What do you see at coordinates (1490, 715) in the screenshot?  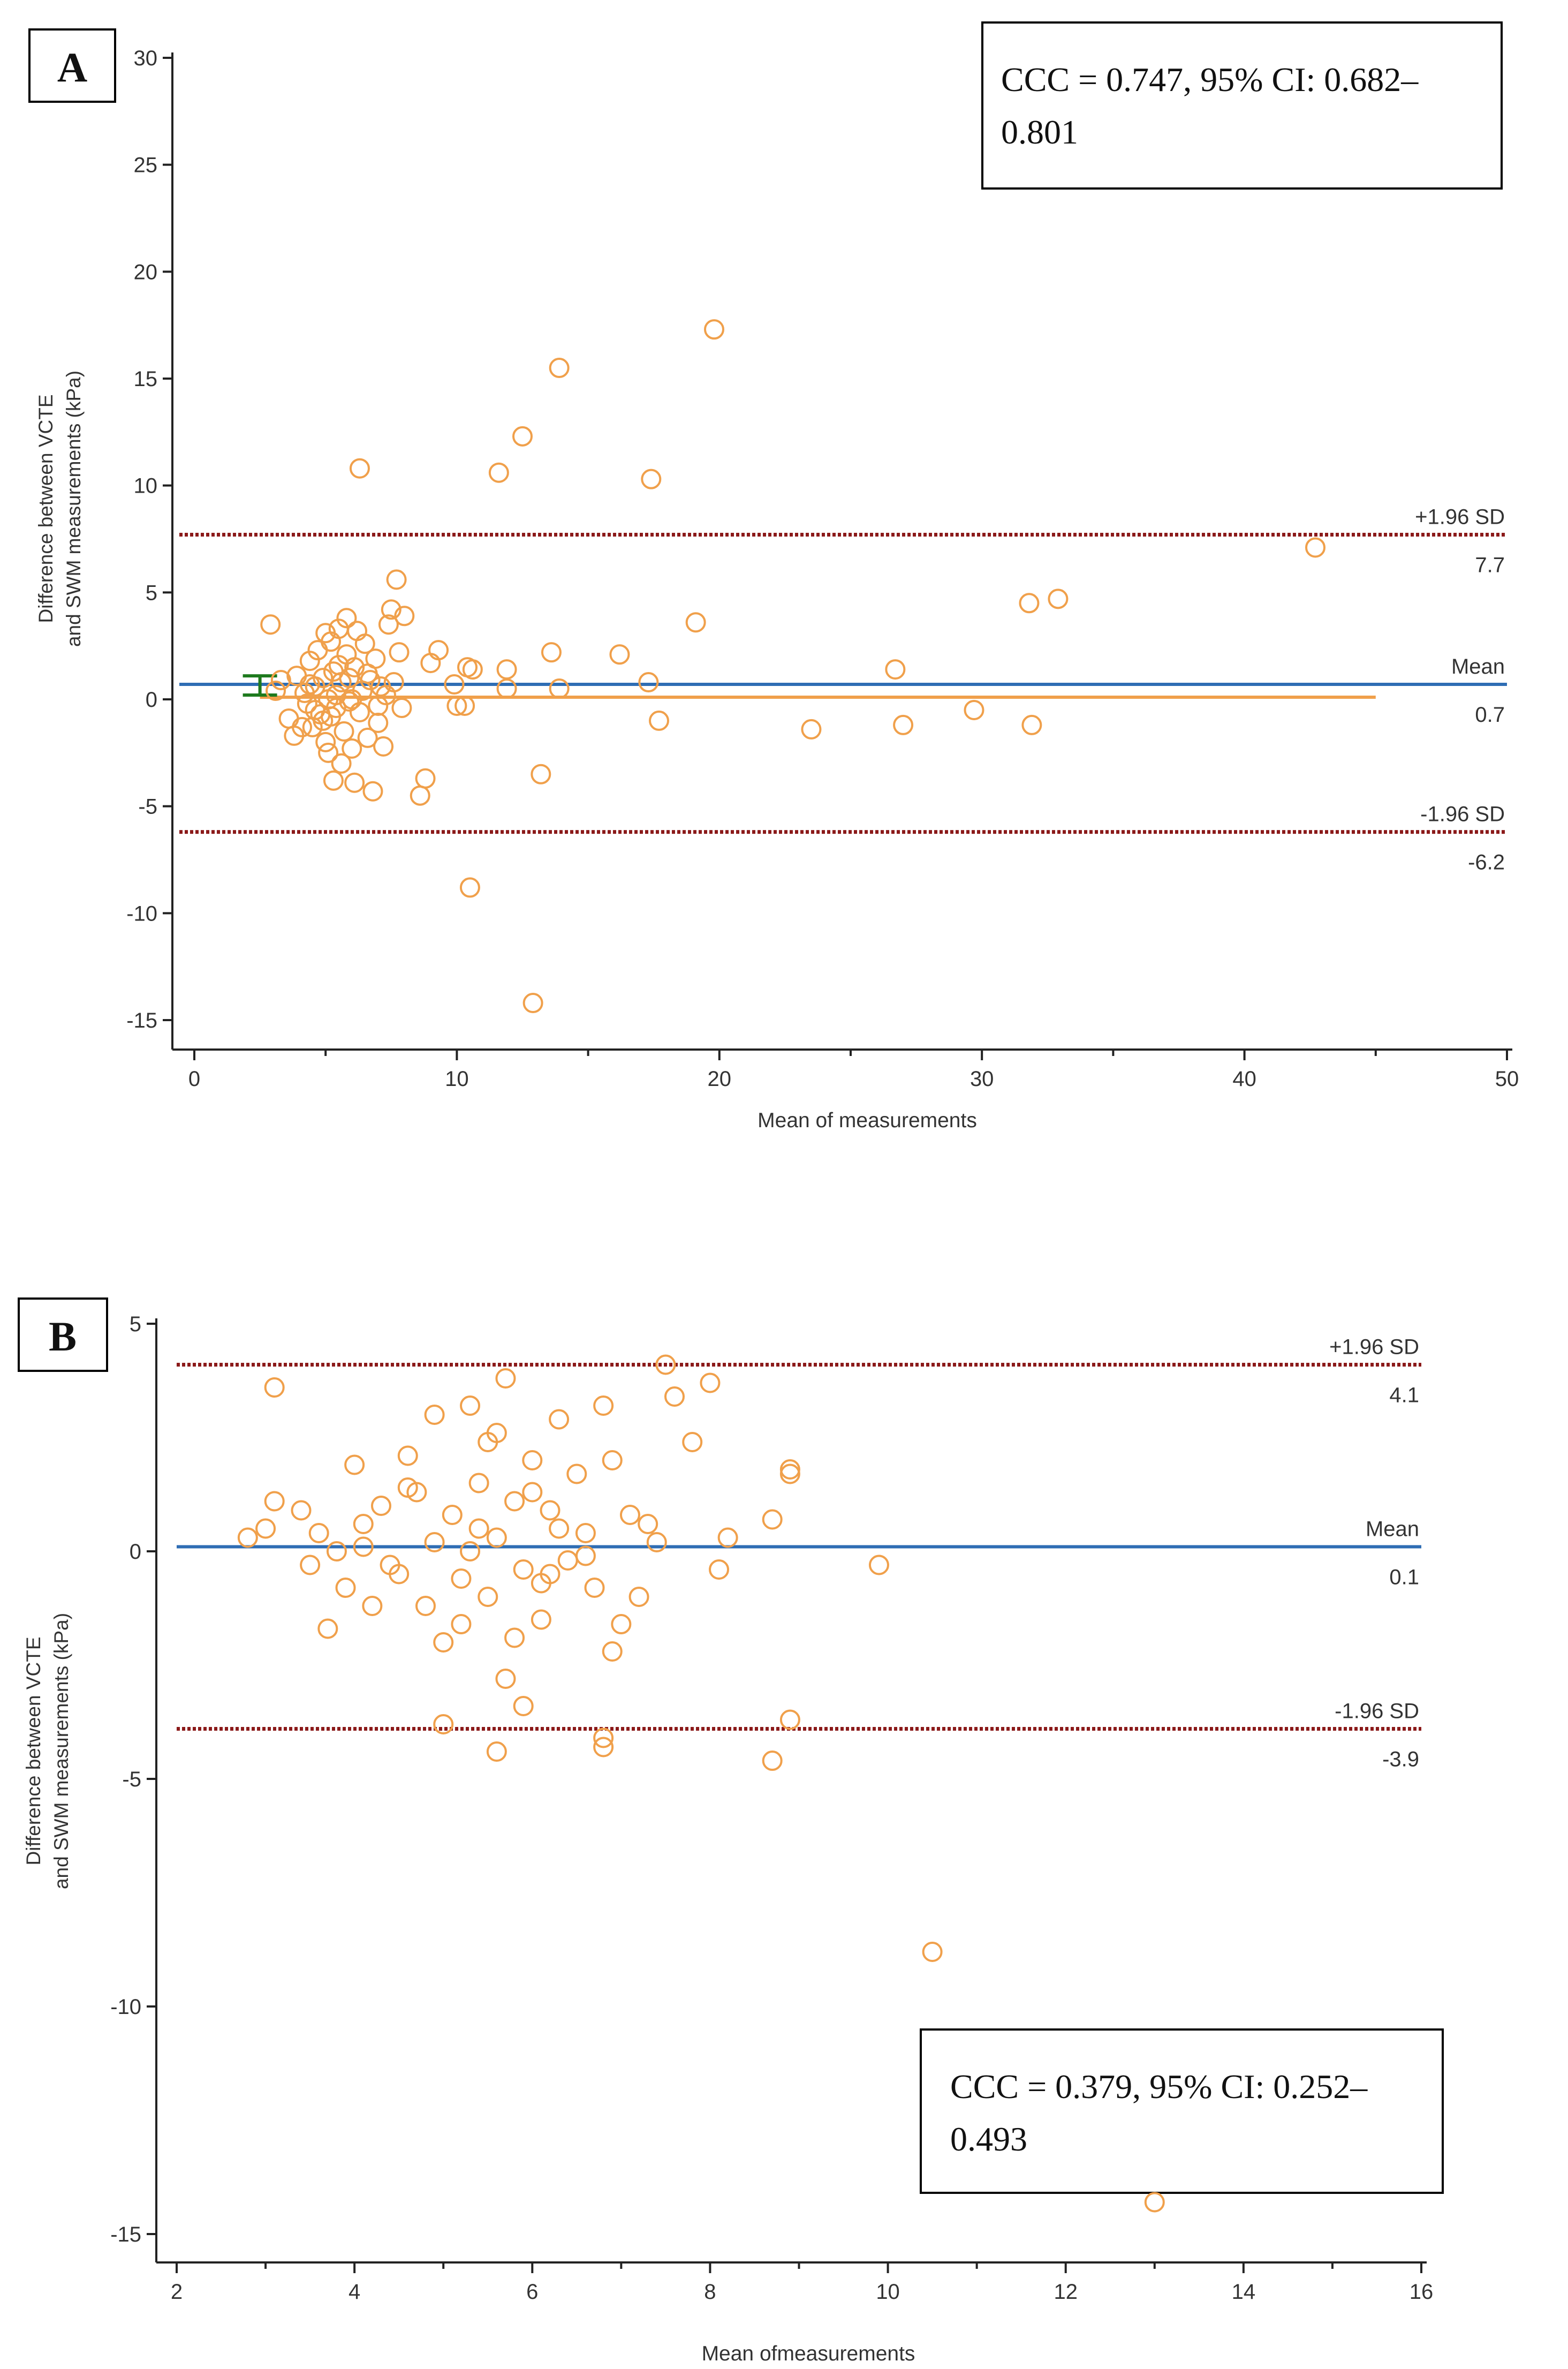 I see `panel-a-mean-value: 0.7` at bounding box center [1490, 715].